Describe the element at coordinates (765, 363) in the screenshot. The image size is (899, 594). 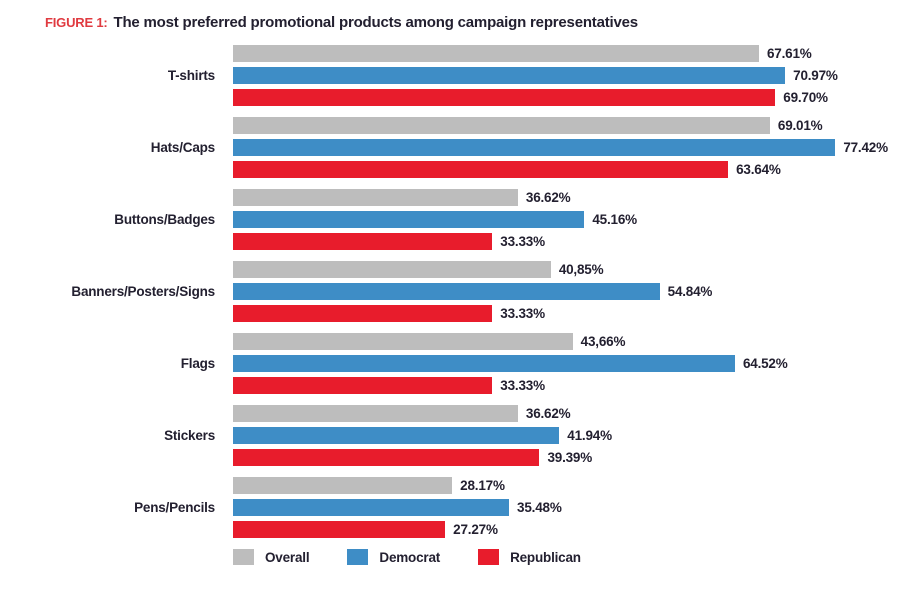
I see `value-label: 64.52%` at that location.